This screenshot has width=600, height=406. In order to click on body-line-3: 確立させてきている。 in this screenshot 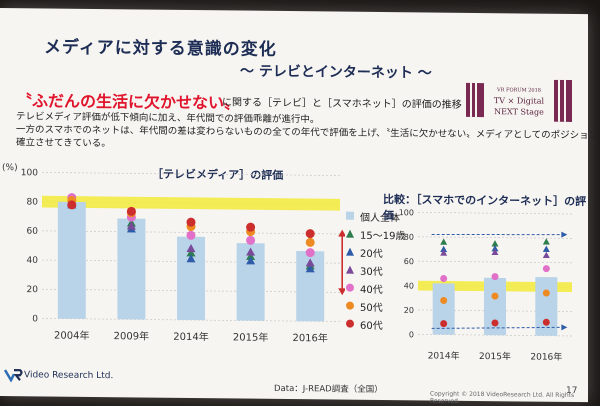, I will do `click(63, 143)`.